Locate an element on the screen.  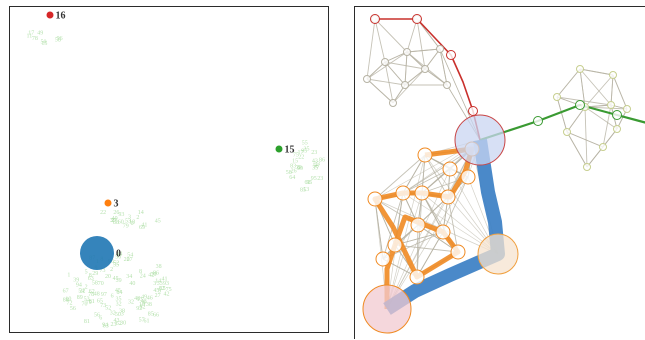
background-label: 63 is located at coordinates (106, 327).